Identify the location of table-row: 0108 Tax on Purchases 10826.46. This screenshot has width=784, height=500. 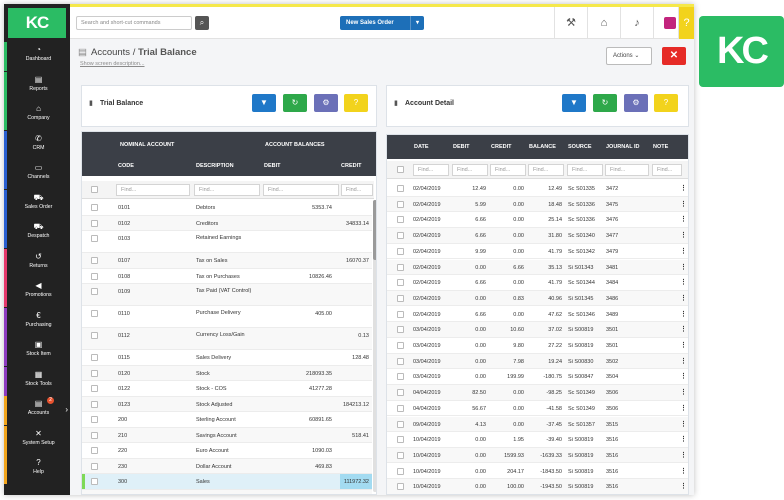
(227, 276).